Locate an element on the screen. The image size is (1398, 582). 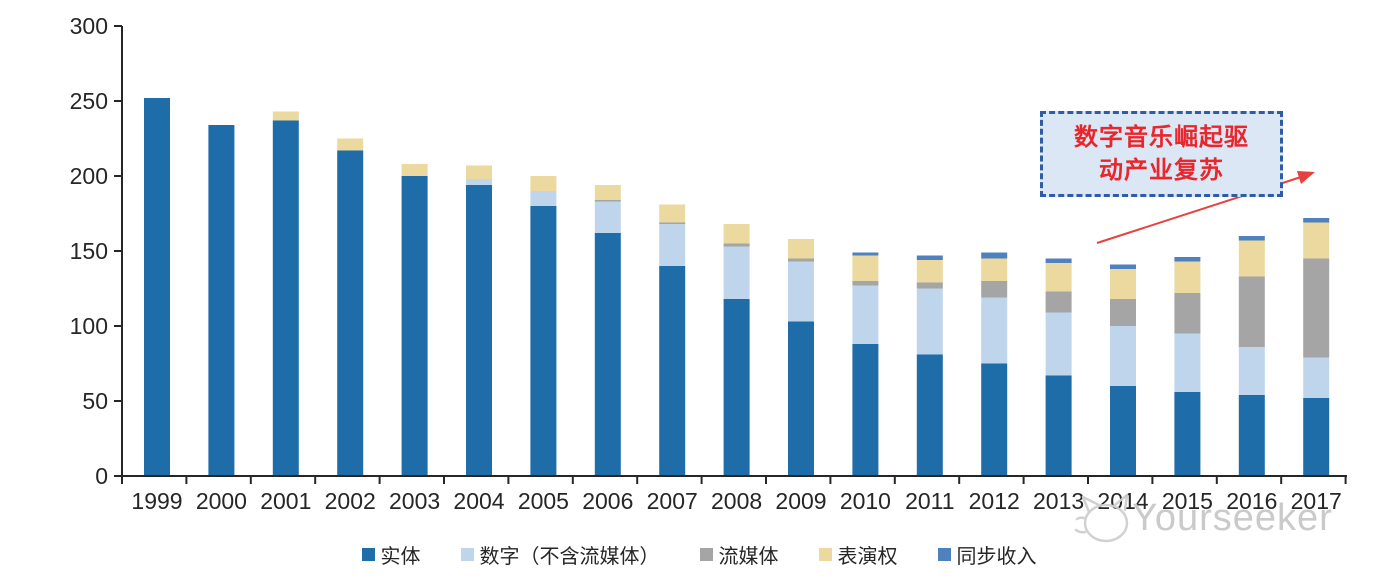
y-tick-label: 200 is located at coordinates (89, 176).